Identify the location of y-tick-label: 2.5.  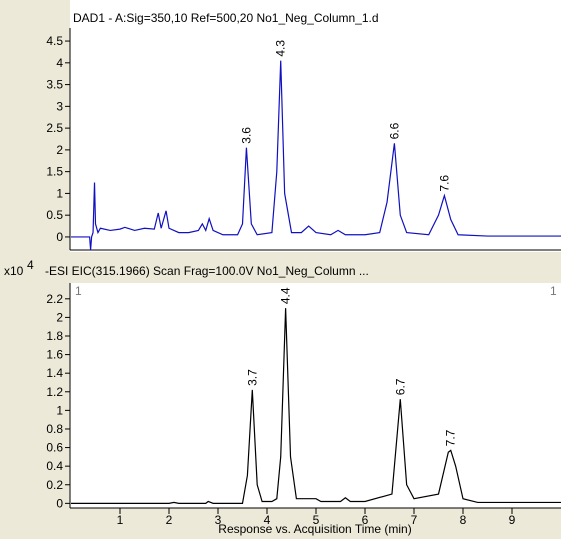
(54, 128).